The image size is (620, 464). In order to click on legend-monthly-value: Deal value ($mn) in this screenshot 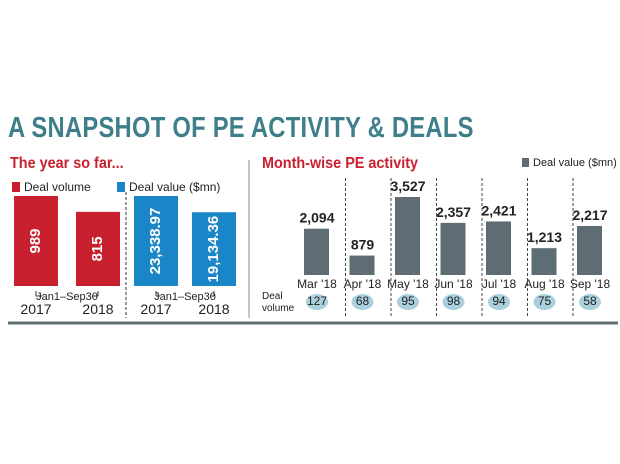, I will do `click(569, 163)`.